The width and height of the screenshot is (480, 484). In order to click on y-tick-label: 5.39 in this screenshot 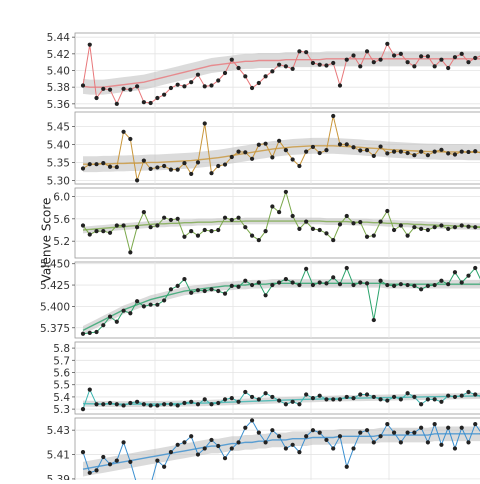, I will do `click(58, 477)`.